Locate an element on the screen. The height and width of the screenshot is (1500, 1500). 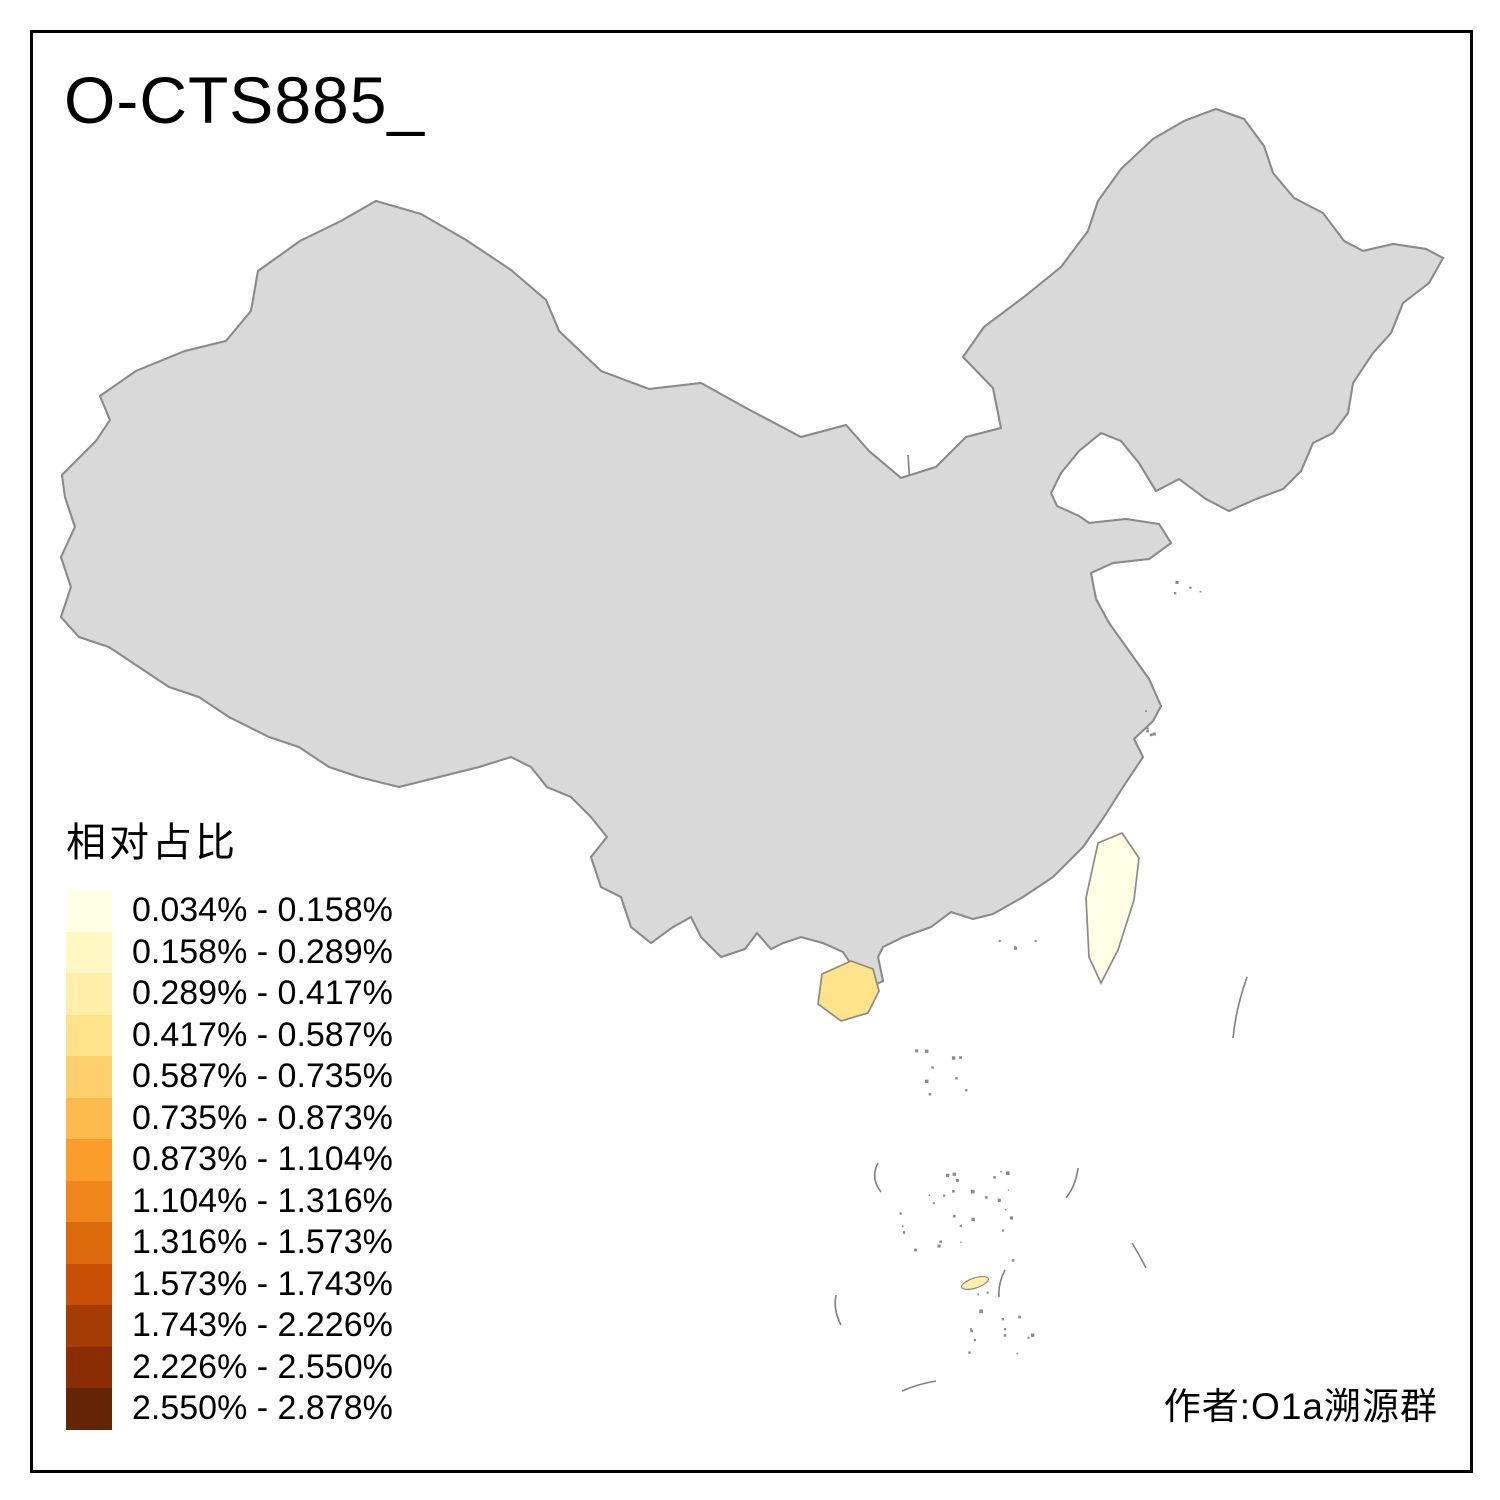
legend-label-1: 0.034% - 0.158% is located at coordinates (262, 910).